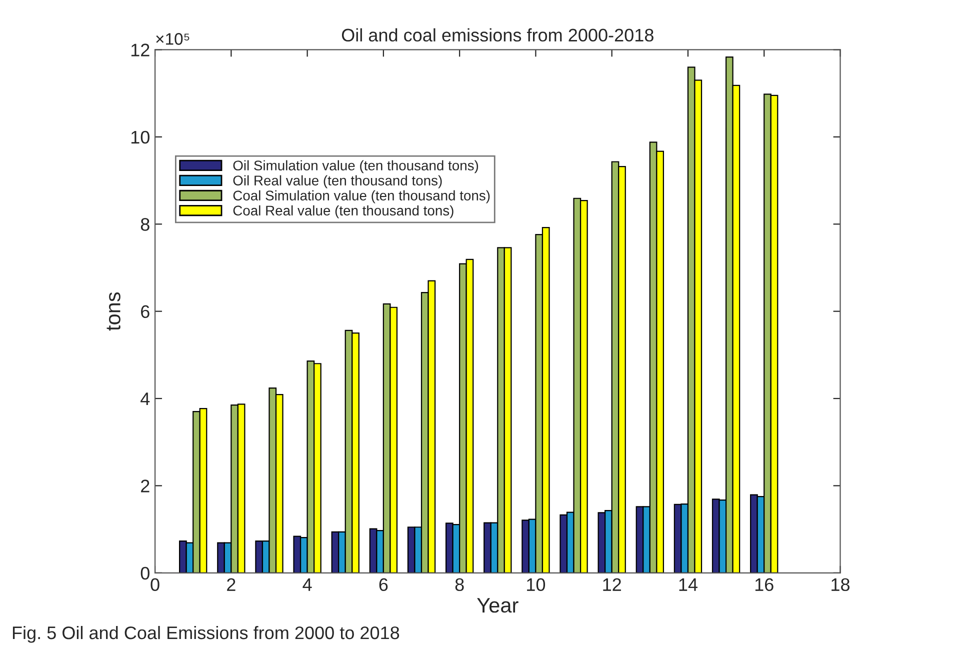 The width and height of the screenshot is (957, 654). I want to click on x-tick-label: 8, so click(459, 585).